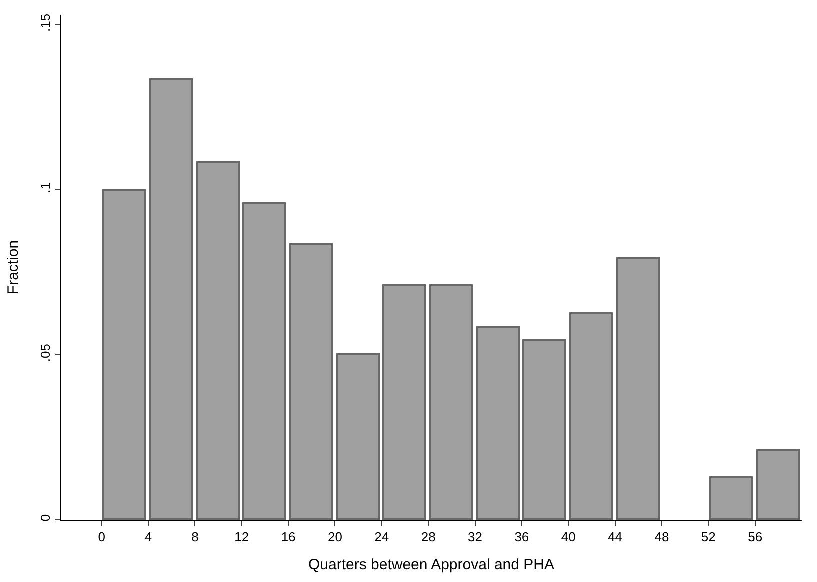 The width and height of the screenshot is (817, 582). Describe the element at coordinates (13, 267) in the screenshot. I see `y-axis-title: Fraction` at that location.